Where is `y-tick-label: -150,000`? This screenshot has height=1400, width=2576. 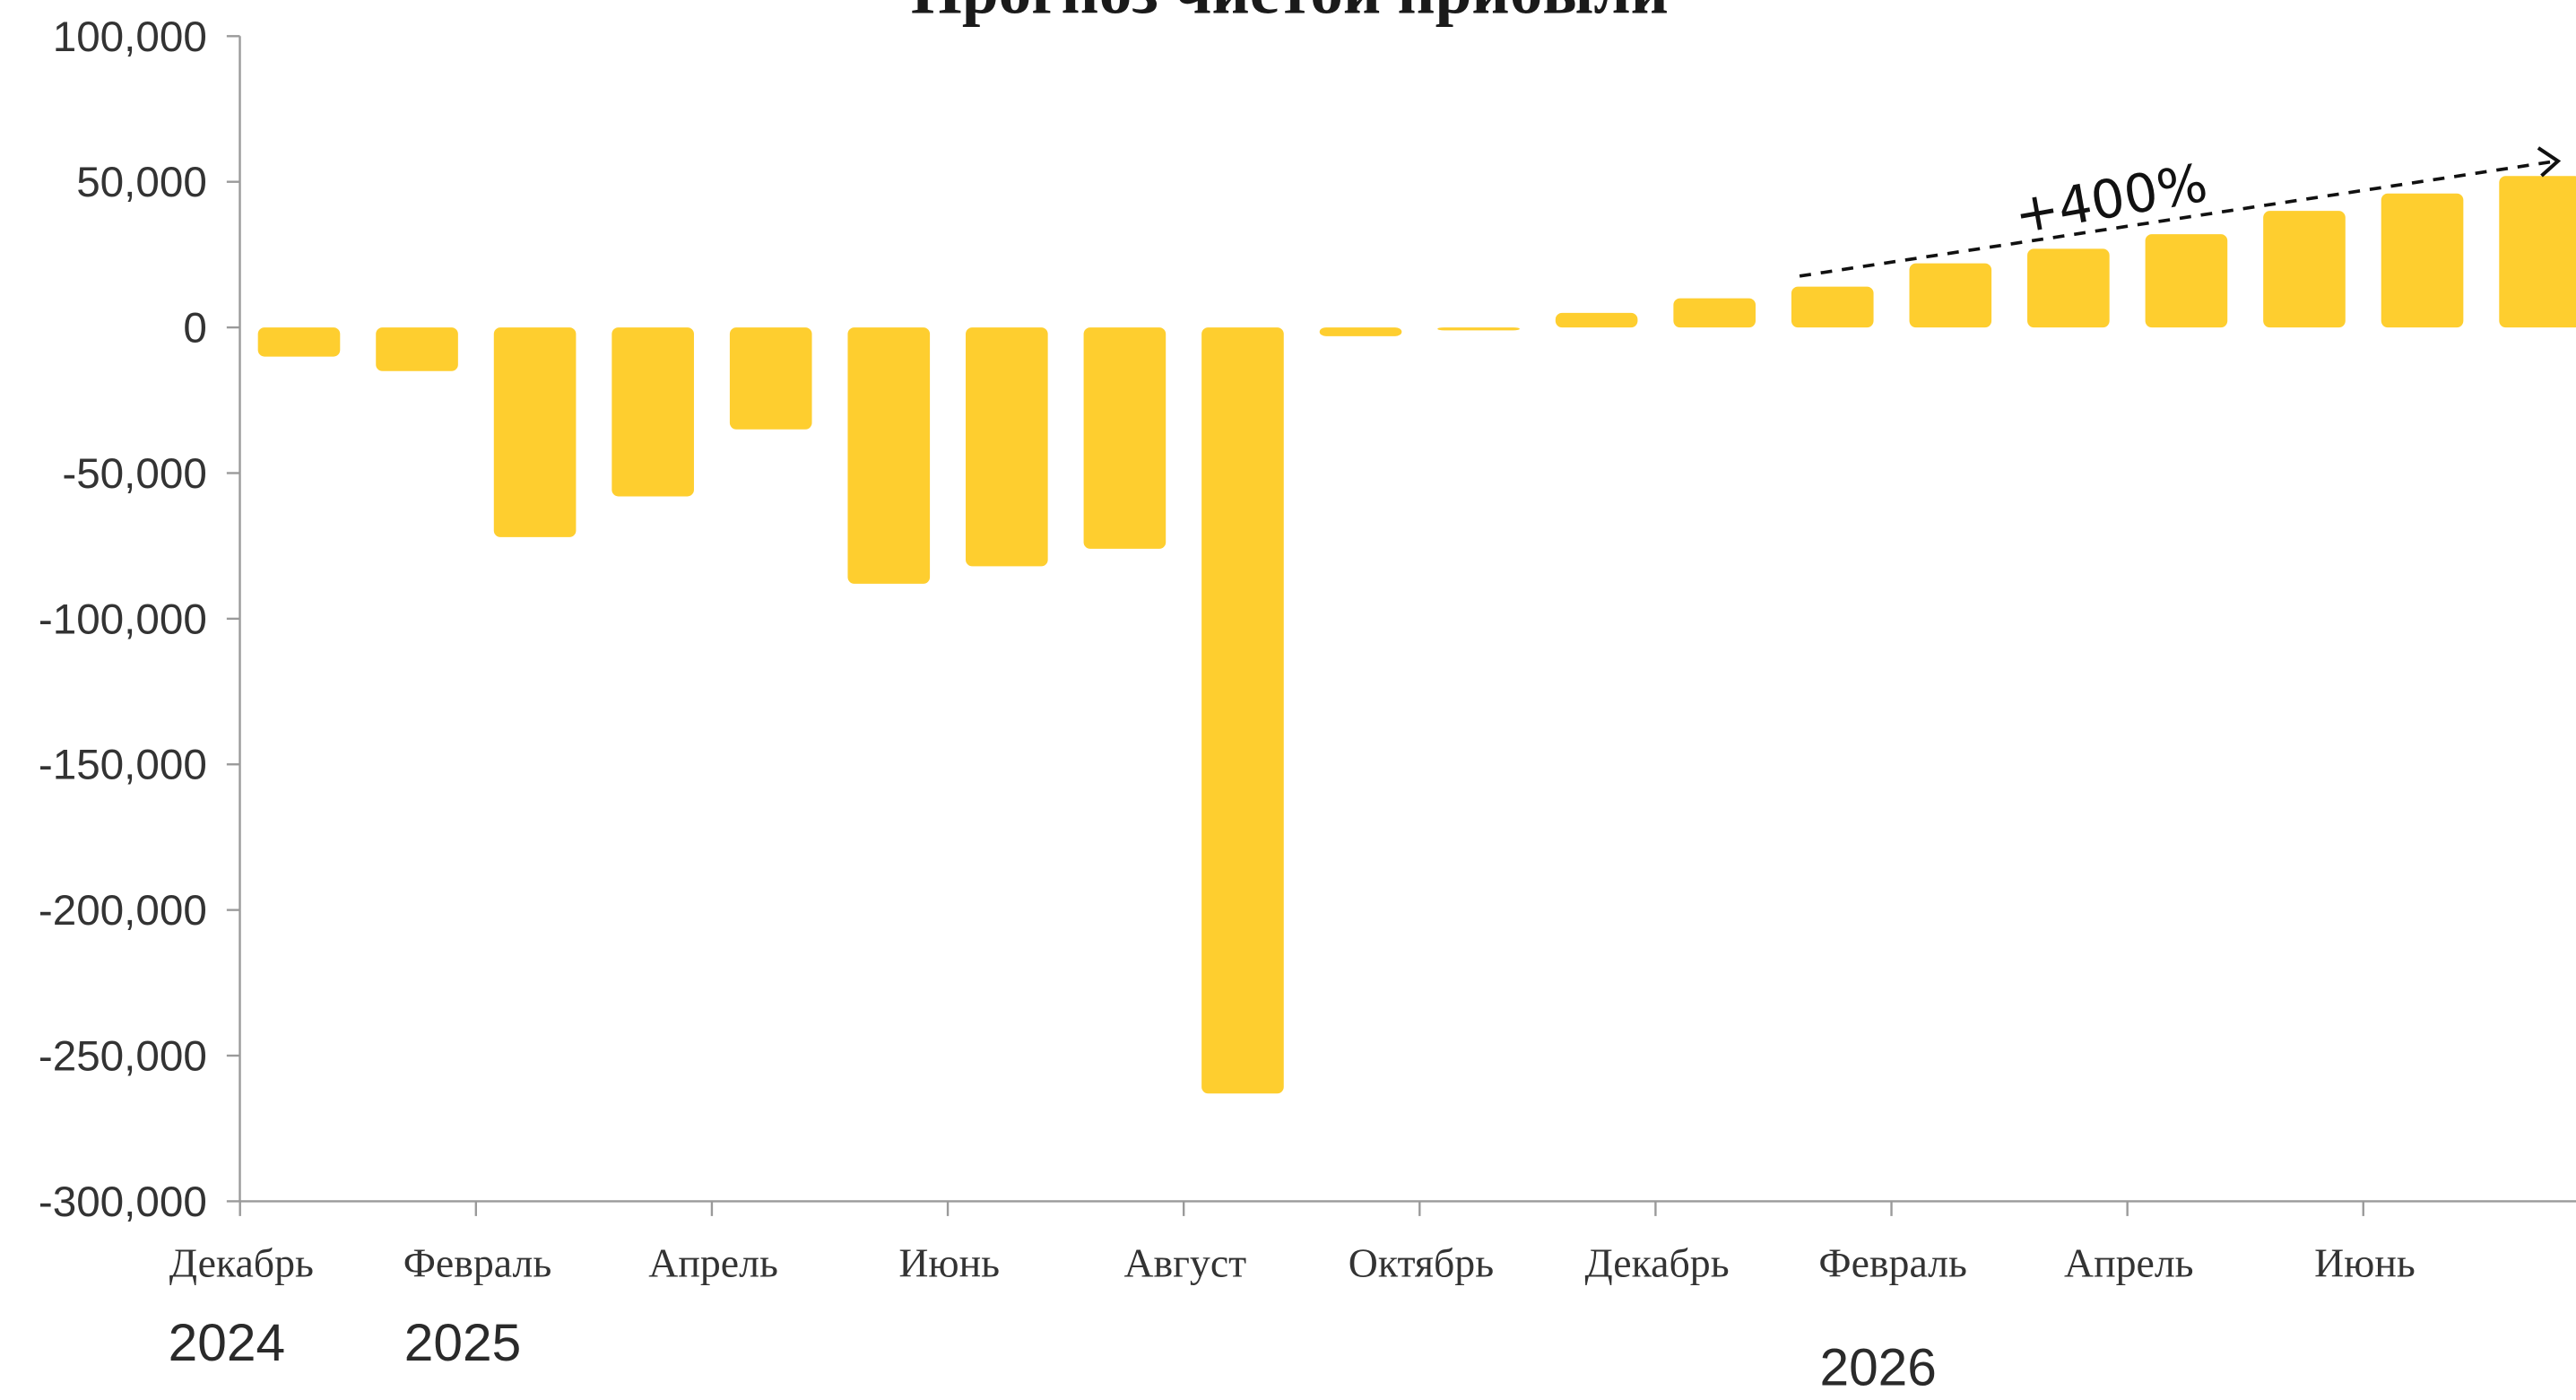
y-tick-label: -150,000 is located at coordinates (123, 765).